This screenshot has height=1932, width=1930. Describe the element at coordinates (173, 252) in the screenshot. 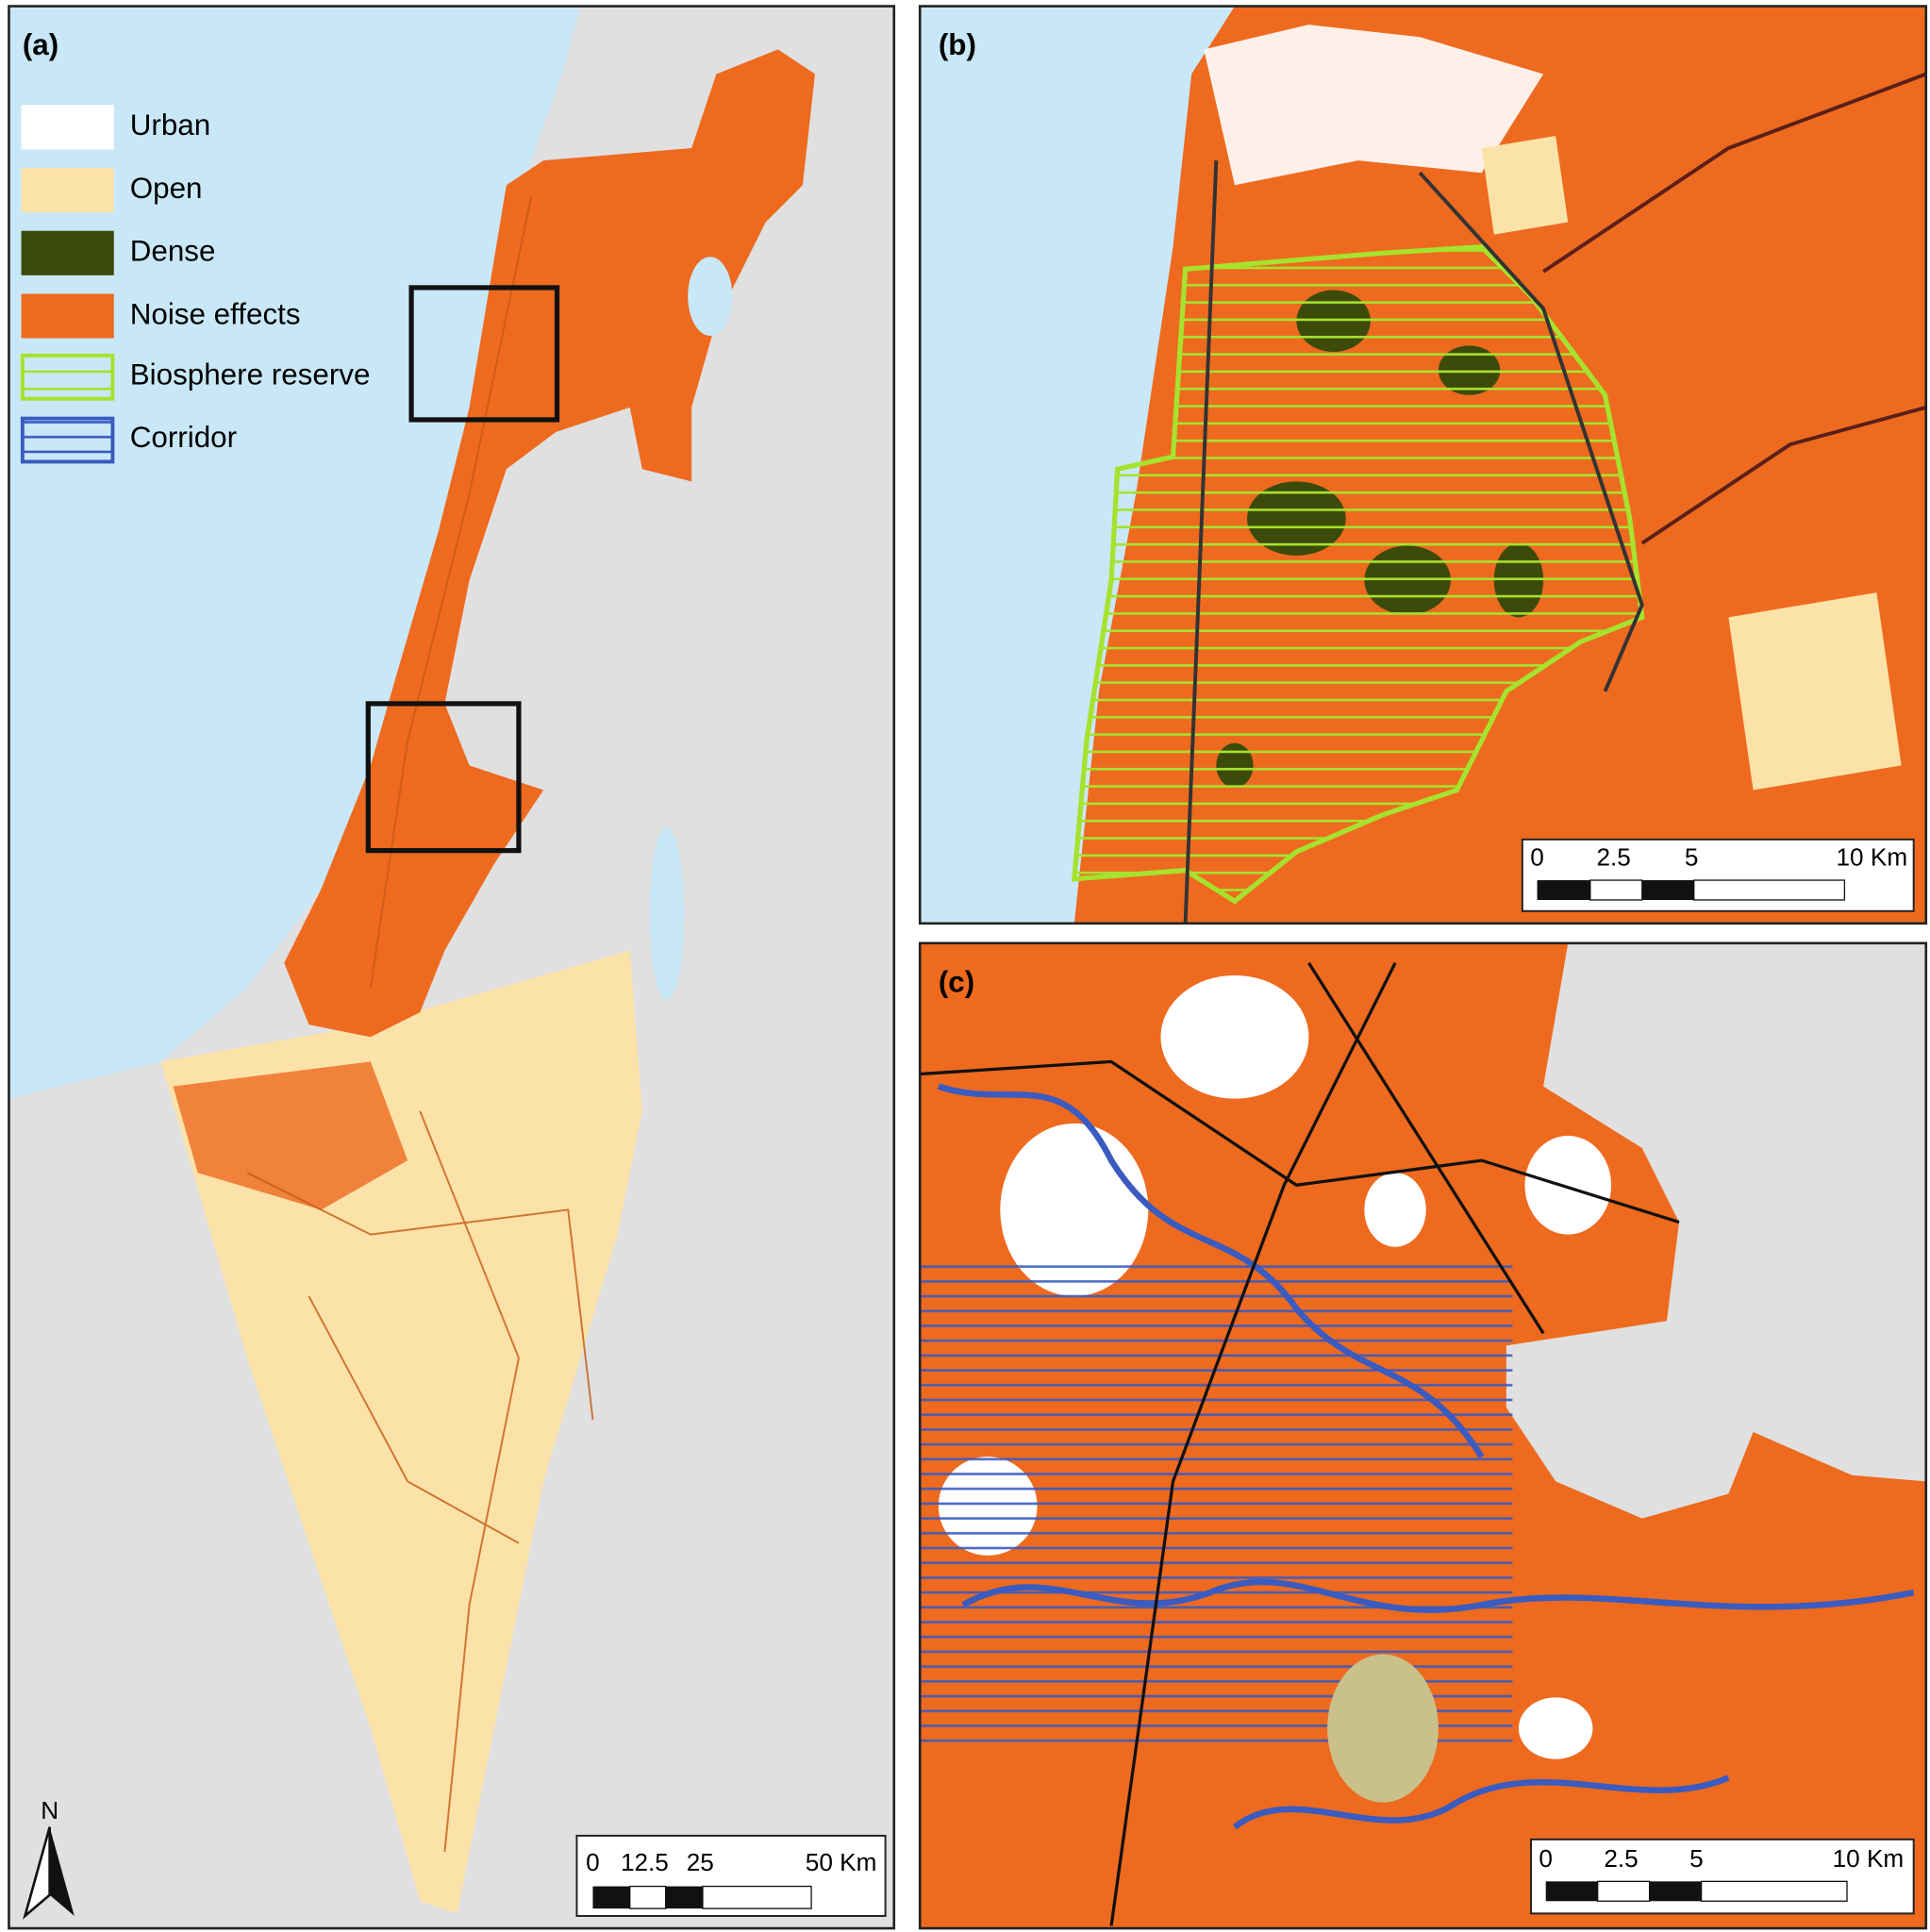

I see `legend-label: Dense` at that location.